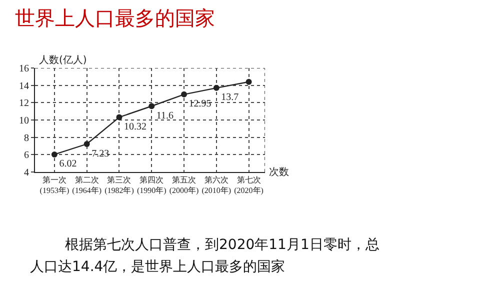  Describe the element at coordinates (24, 86) in the screenshot. I see `y-tick-label: 14` at that location.